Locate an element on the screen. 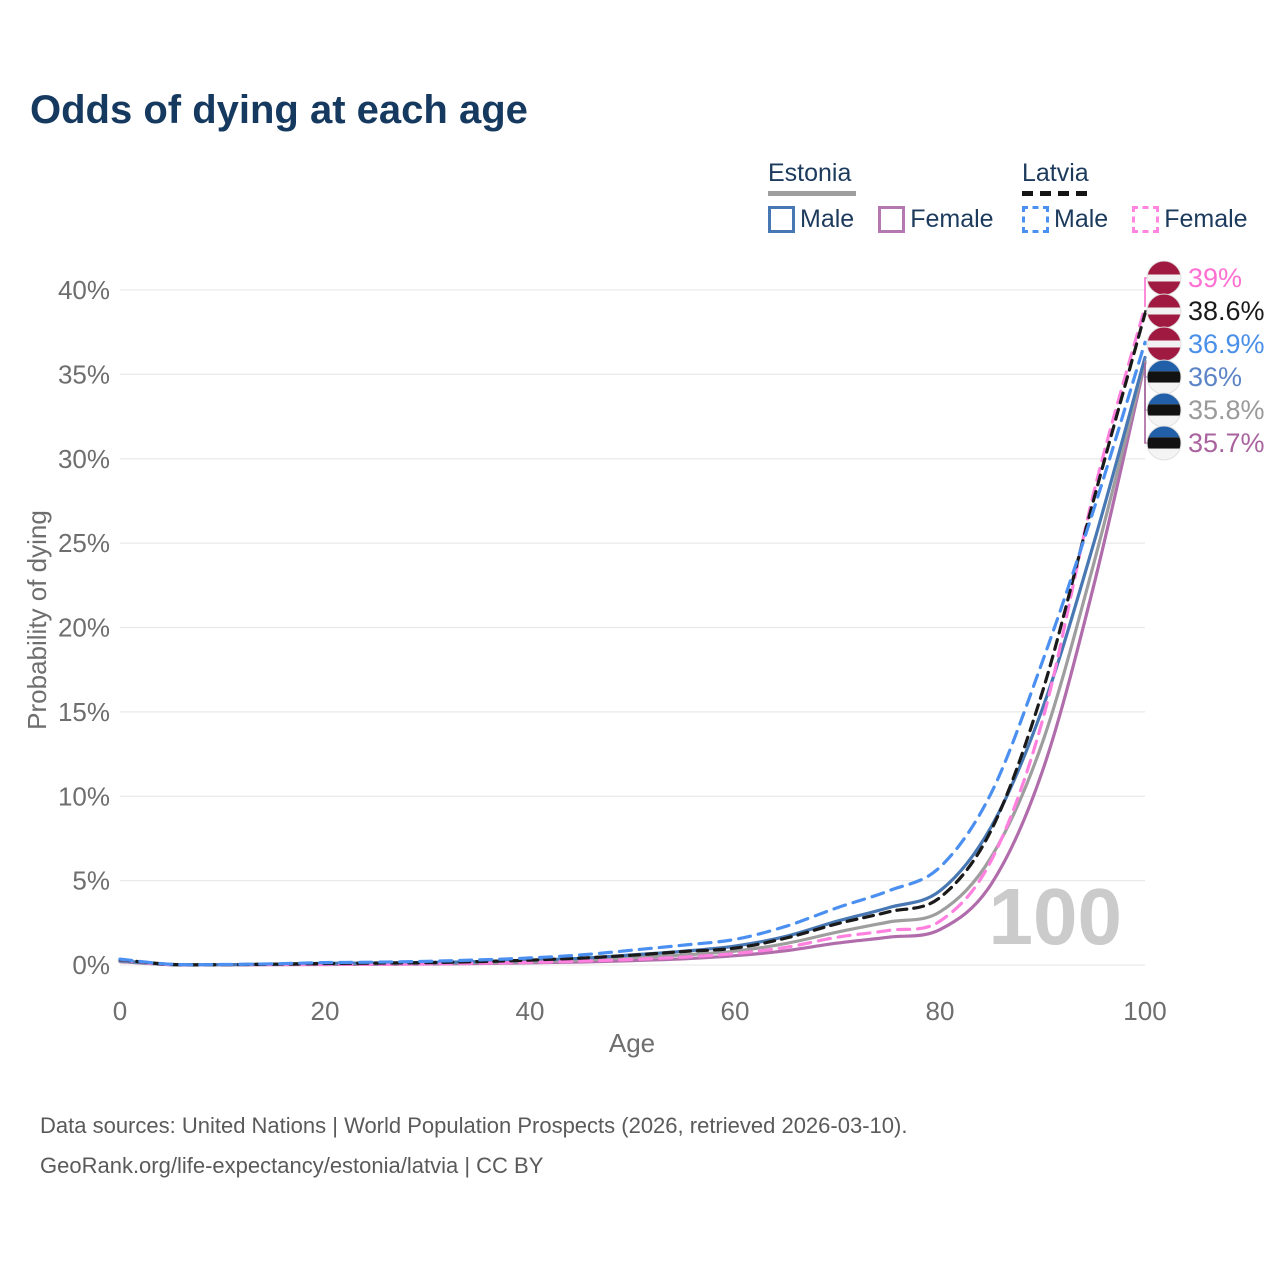 The height and width of the screenshot is (1280, 1280). y-tick-label: 40% is located at coordinates (84, 290).